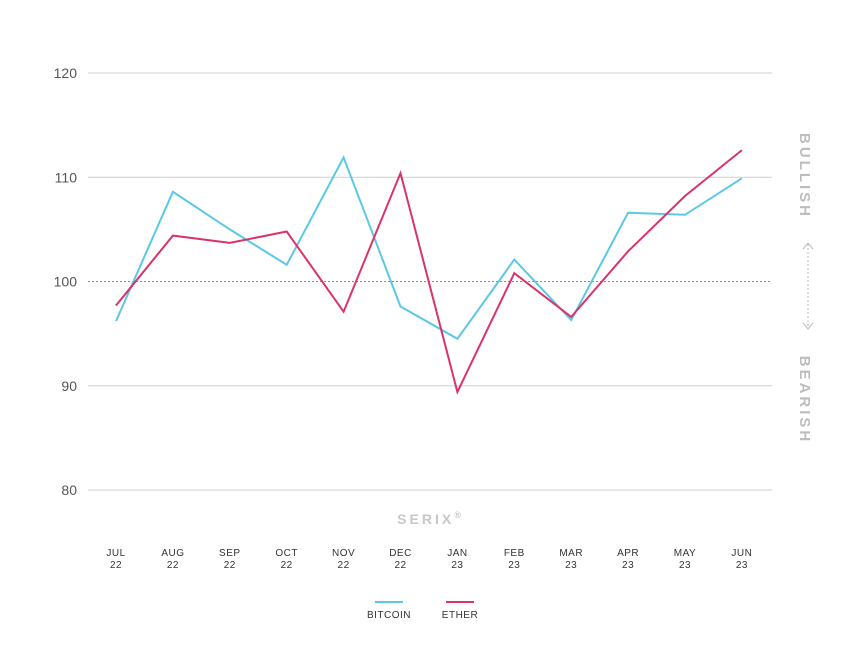 The height and width of the screenshot is (659, 850). I want to click on brand-text: SERIX®, so click(429, 518).